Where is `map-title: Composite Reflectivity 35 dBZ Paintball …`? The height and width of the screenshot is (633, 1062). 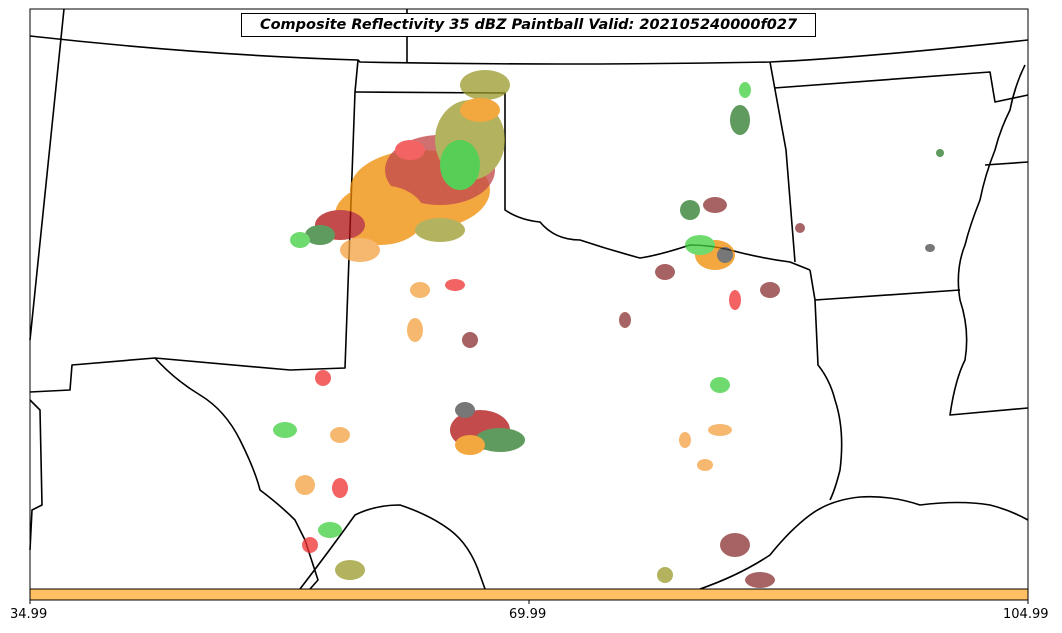 map-title: Composite Reflectivity 35 dBZ Paintball … is located at coordinates (528, 25).